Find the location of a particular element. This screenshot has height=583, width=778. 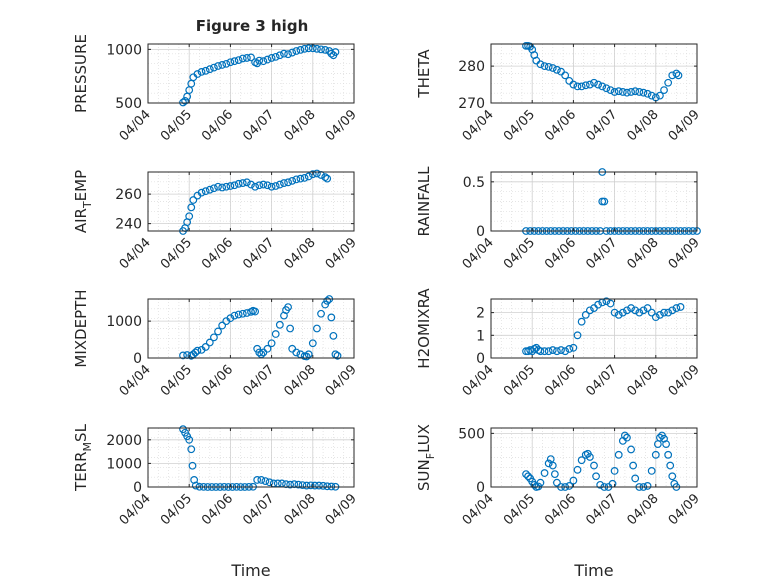

y-tick-label: 2 is located at coordinates (480, 314).